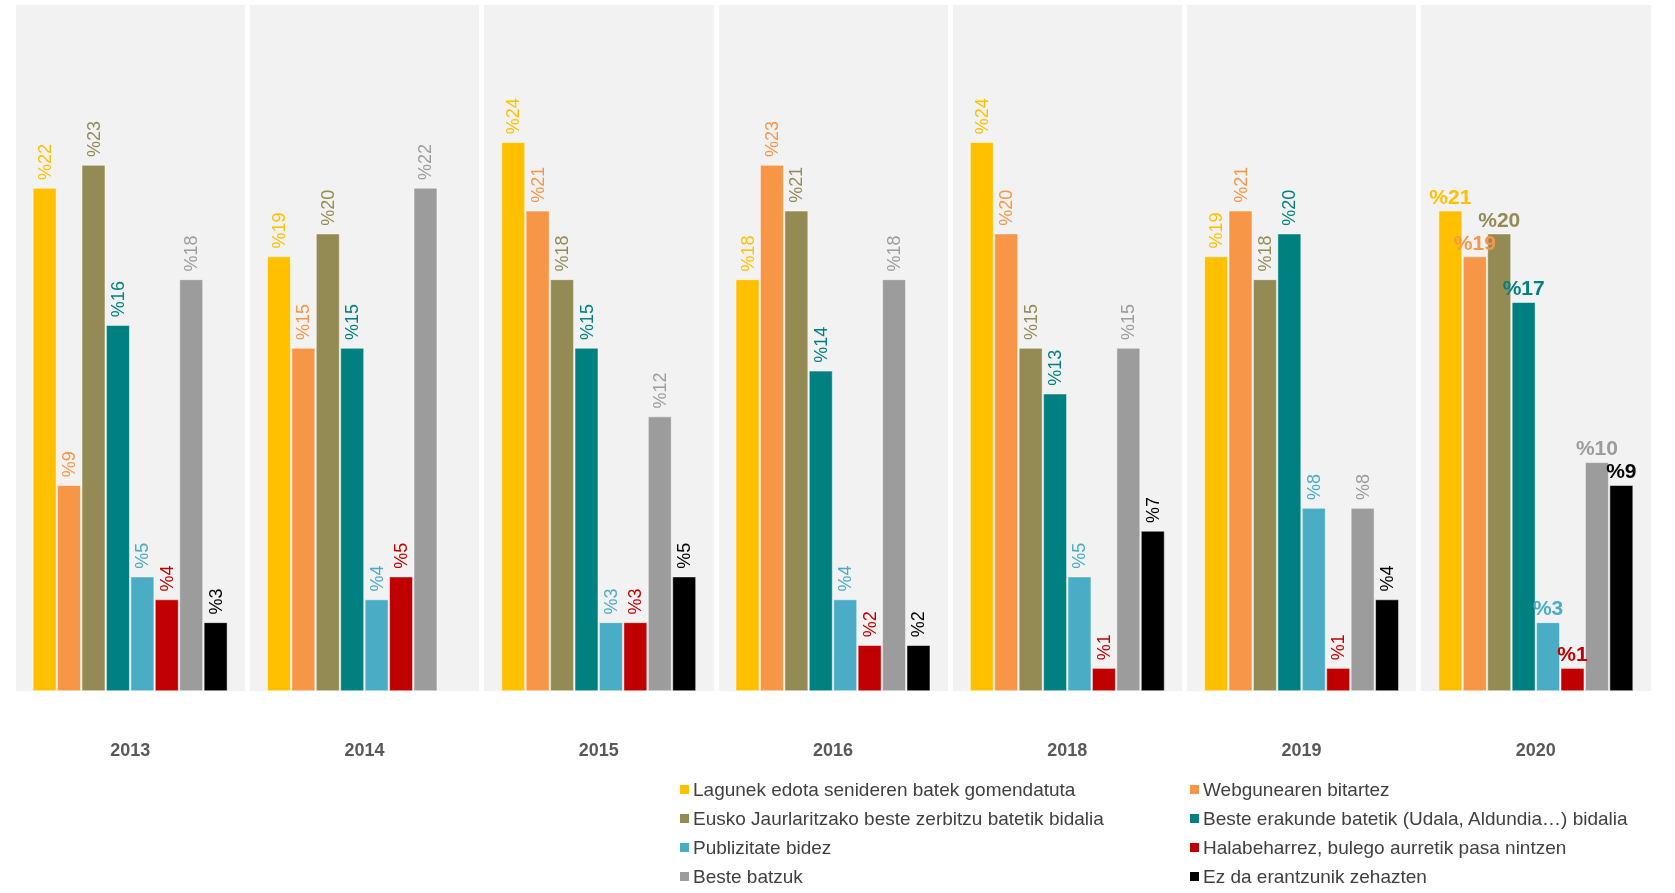 The height and width of the screenshot is (893, 1675). What do you see at coordinates (1596, 448) in the screenshot?
I see `data-label: %10` at bounding box center [1596, 448].